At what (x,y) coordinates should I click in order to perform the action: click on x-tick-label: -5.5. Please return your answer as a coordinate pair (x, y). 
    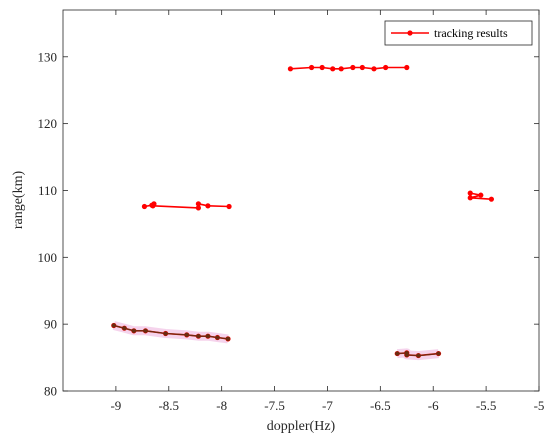
    Looking at the image, I should click on (486, 405).